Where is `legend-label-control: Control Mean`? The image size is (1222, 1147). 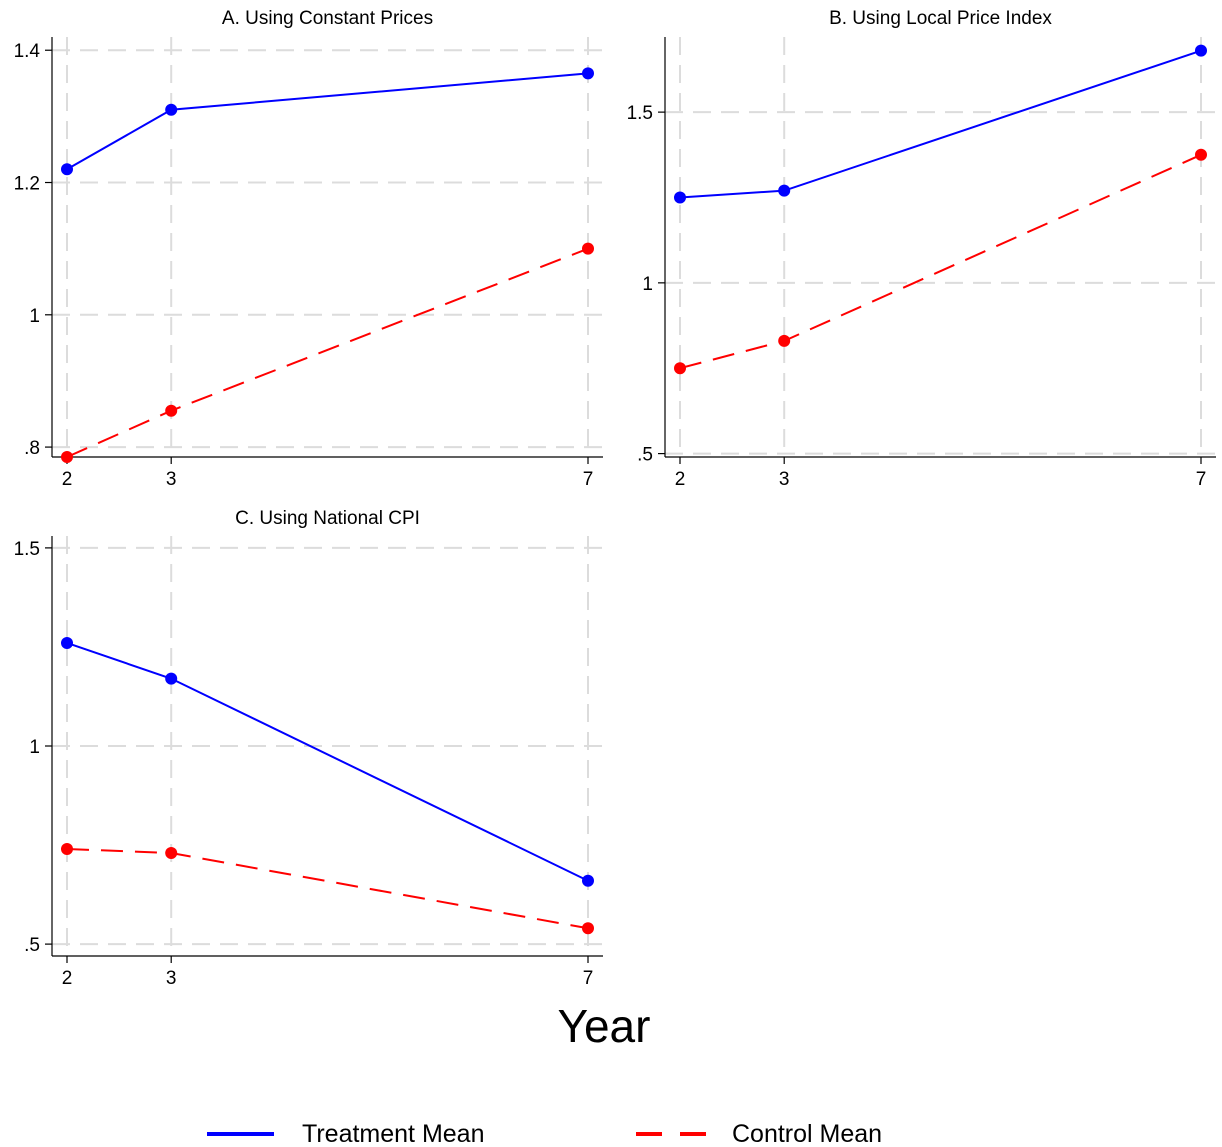
legend-label-control: Control Mean is located at coordinates (807, 1133).